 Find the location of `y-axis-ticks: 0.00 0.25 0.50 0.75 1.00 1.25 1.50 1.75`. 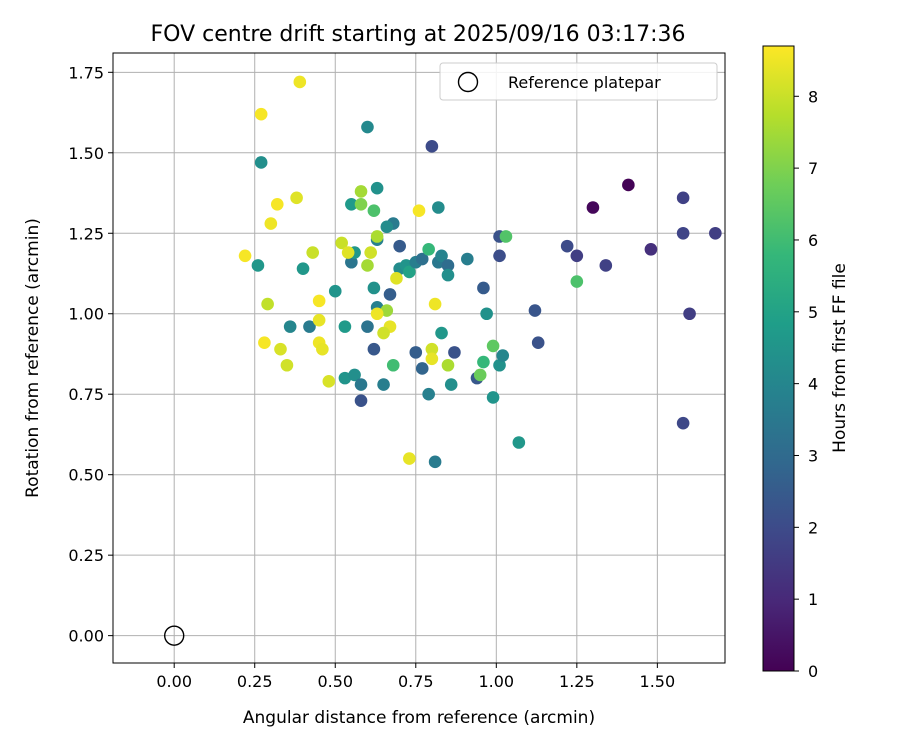

y-axis-ticks: 0.00 0.25 0.50 0.75 1.00 1.25 1.50 1.75 is located at coordinates (90, 354).